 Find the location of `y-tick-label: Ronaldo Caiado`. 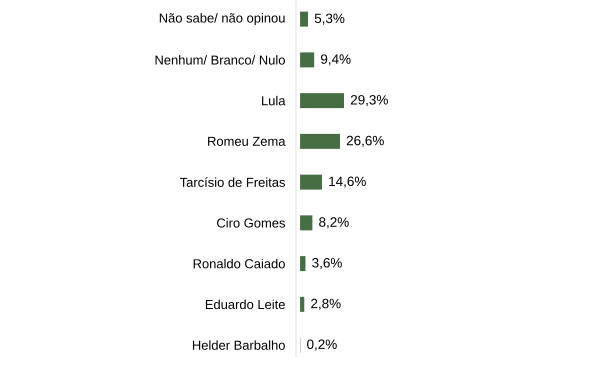

y-tick-label: Ronaldo Caiado is located at coordinates (239, 263).